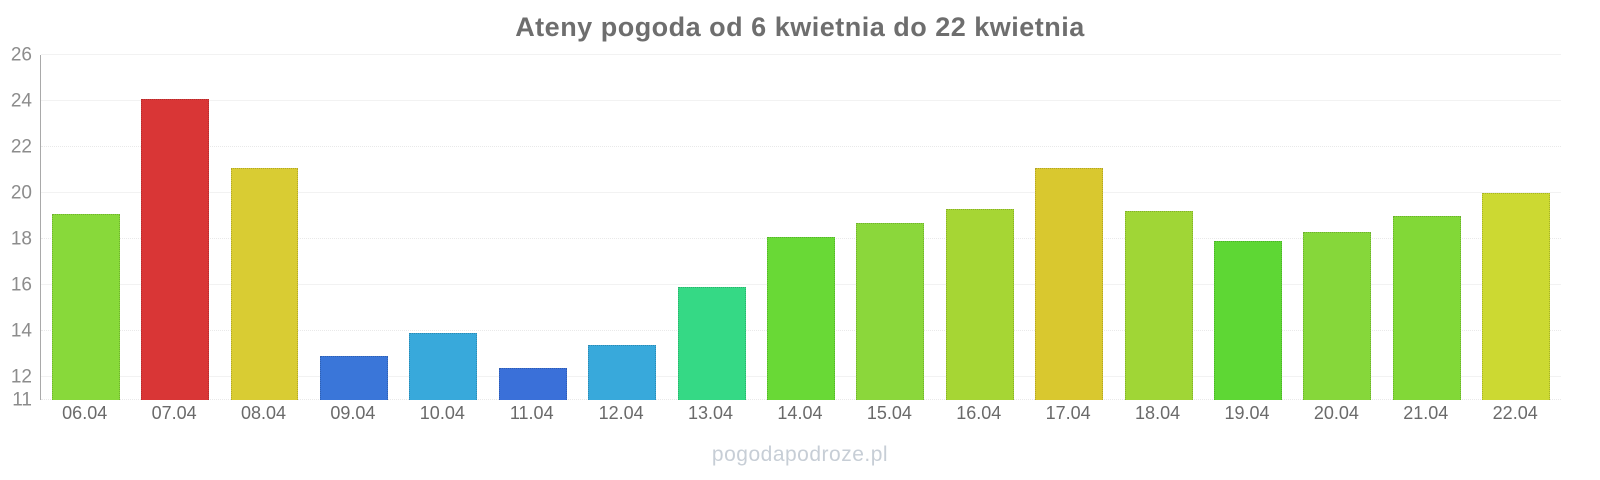 The height and width of the screenshot is (480, 1600). I want to click on y-tick-label: 22, so click(21, 147).